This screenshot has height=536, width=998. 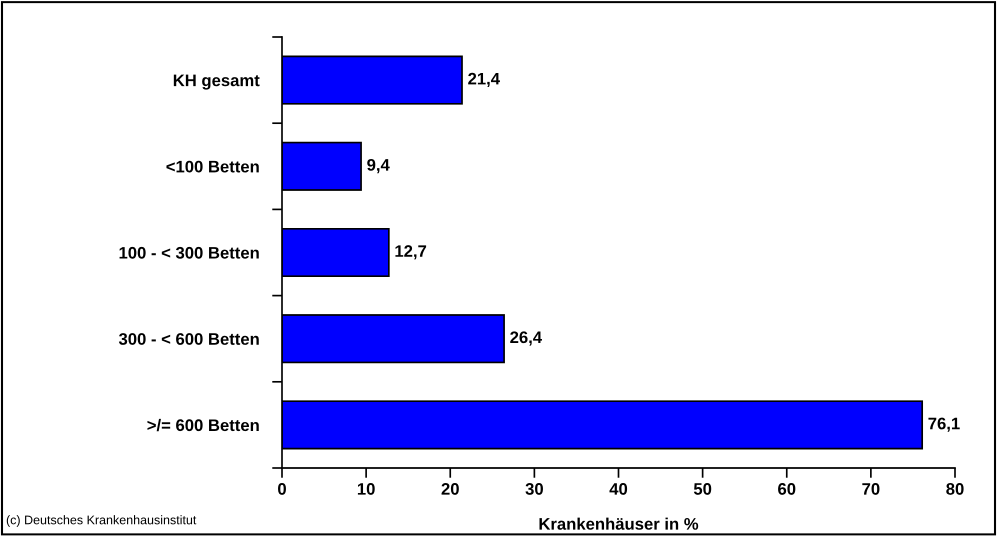 What do you see at coordinates (955, 489) in the screenshot?
I see `x-tick-label: 80` at bounding box center [955, 489].